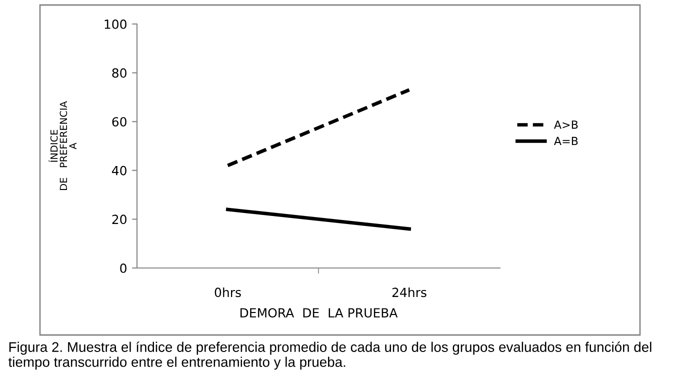 This screenshot has height=386, width=688. Describe the element at coordinates (319, 313) in the screenshot. I see `x-axis-title: DEMORA DE LA PRUEBA` at that location.